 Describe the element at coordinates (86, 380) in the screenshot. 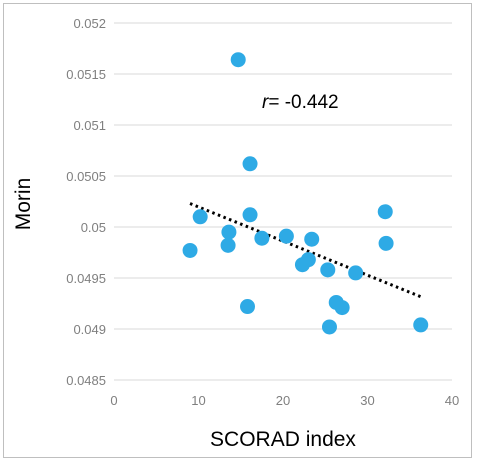

I see `y-tick-label: 0.0485` at that location.